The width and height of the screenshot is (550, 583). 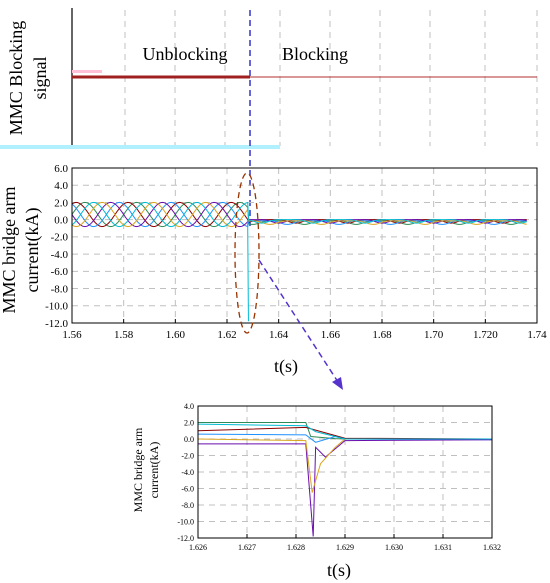 I want to click on pink-highlight, so click(x=87, y=71).